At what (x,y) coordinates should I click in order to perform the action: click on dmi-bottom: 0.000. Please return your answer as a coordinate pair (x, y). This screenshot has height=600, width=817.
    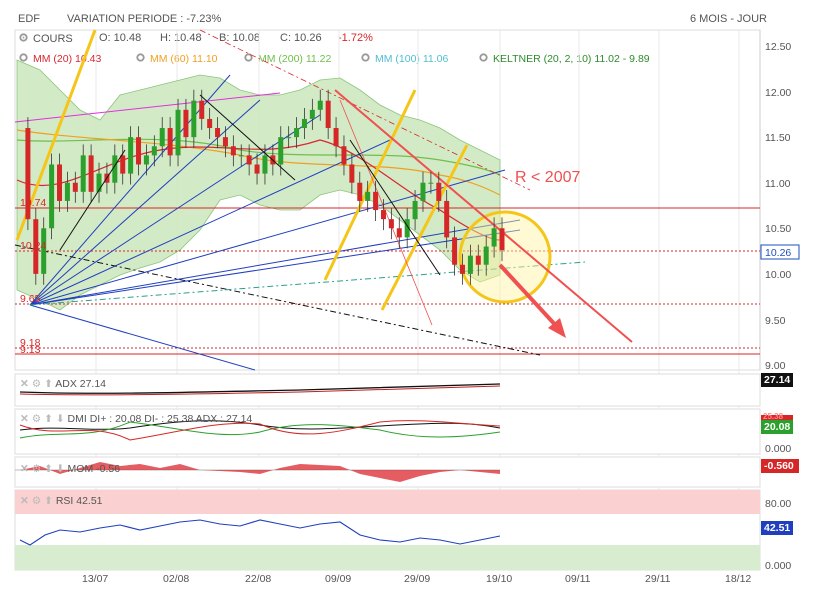
    Looking at the image, I should click on (778, 449).